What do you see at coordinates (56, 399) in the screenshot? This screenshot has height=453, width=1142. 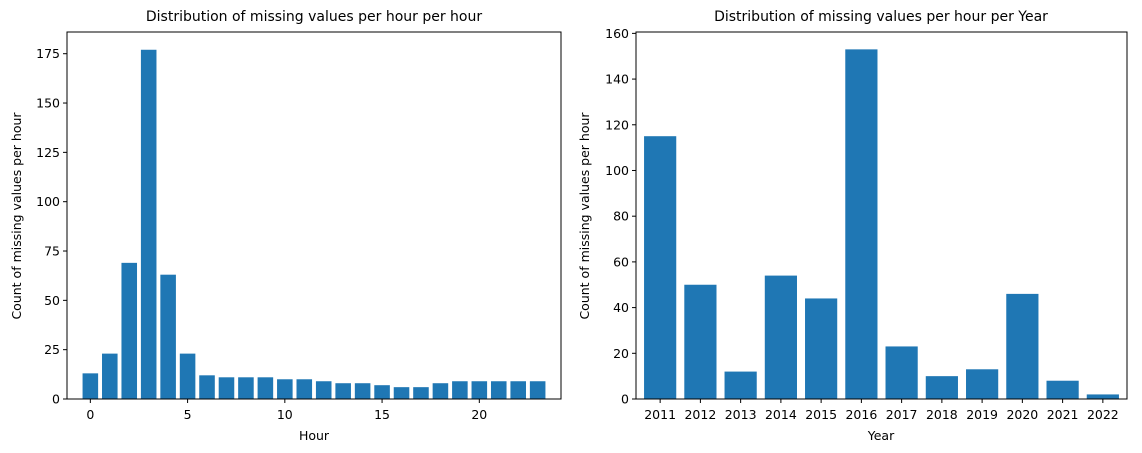 I see `hour-chart-ytick-label: 0` at bounding box center [56, 399].